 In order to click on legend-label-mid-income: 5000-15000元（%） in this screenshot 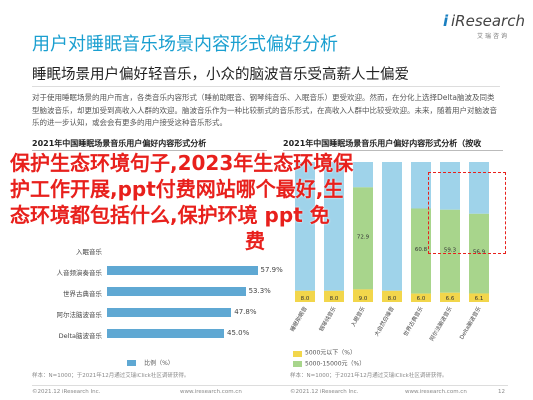, I will do `click(335, 363)`.